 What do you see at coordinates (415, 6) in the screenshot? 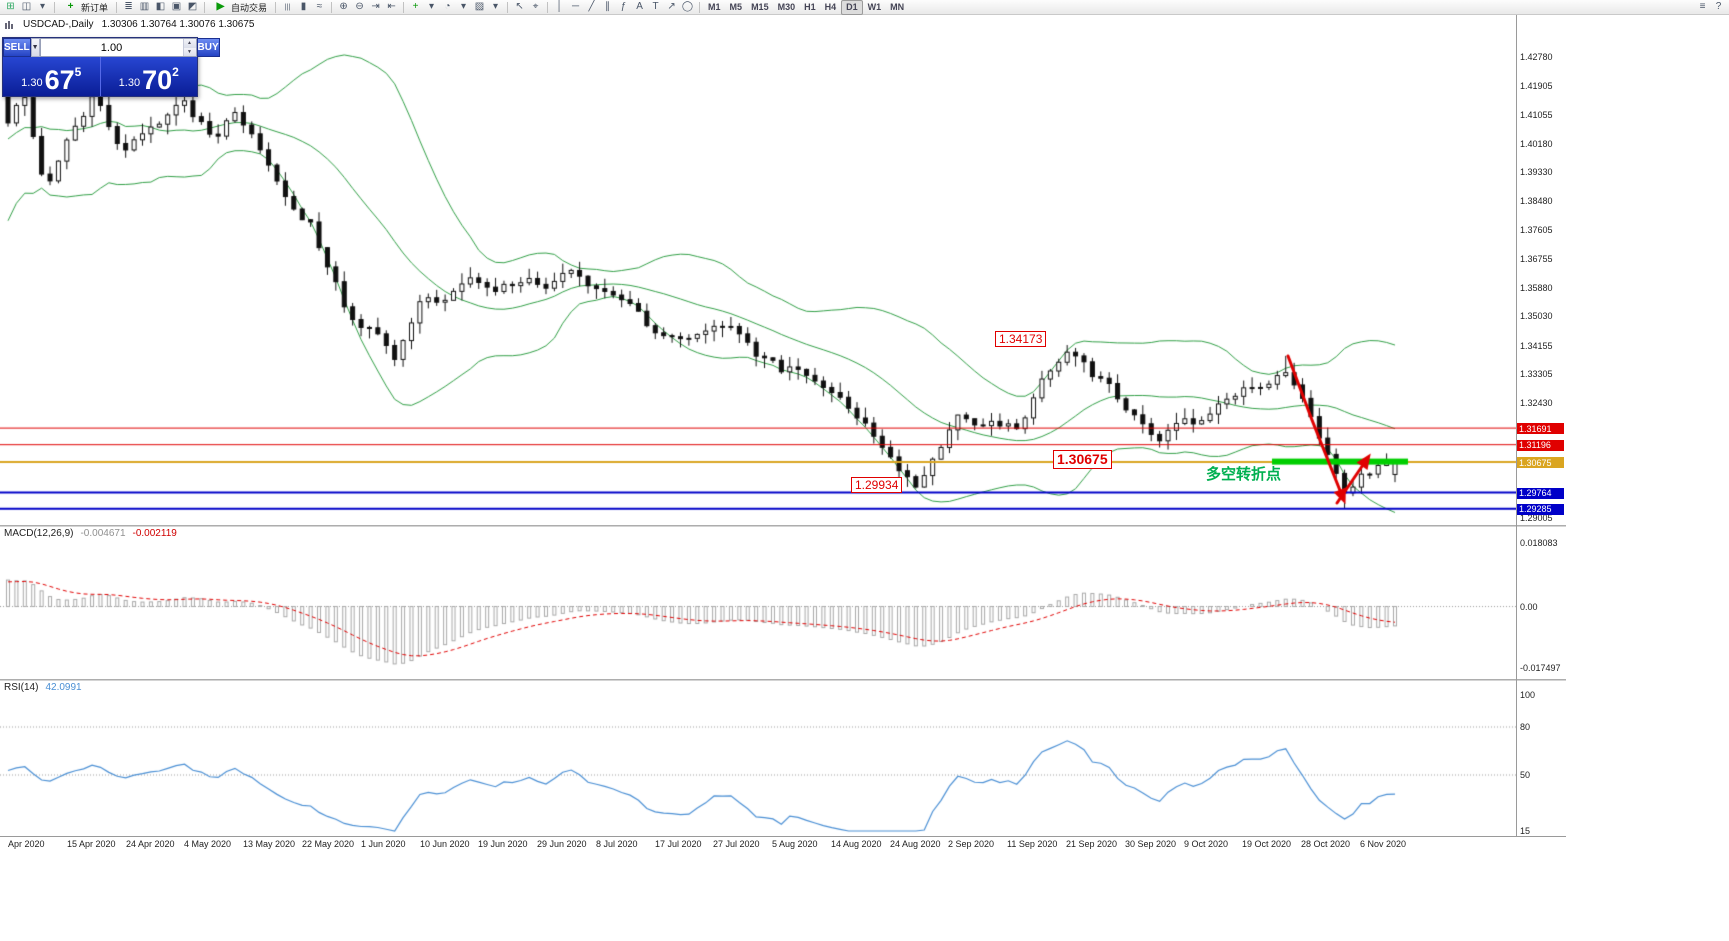
I see `indicators-icon: +` at bounding box center [415, 6].